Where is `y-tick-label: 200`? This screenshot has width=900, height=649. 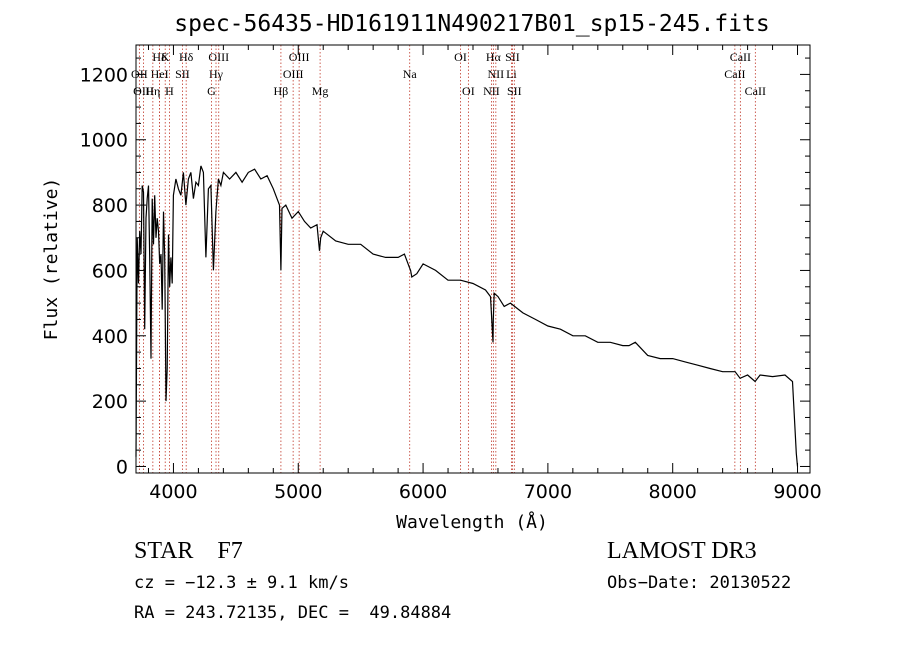
y-tick-label: 200 is located at coordinates (110, 402).